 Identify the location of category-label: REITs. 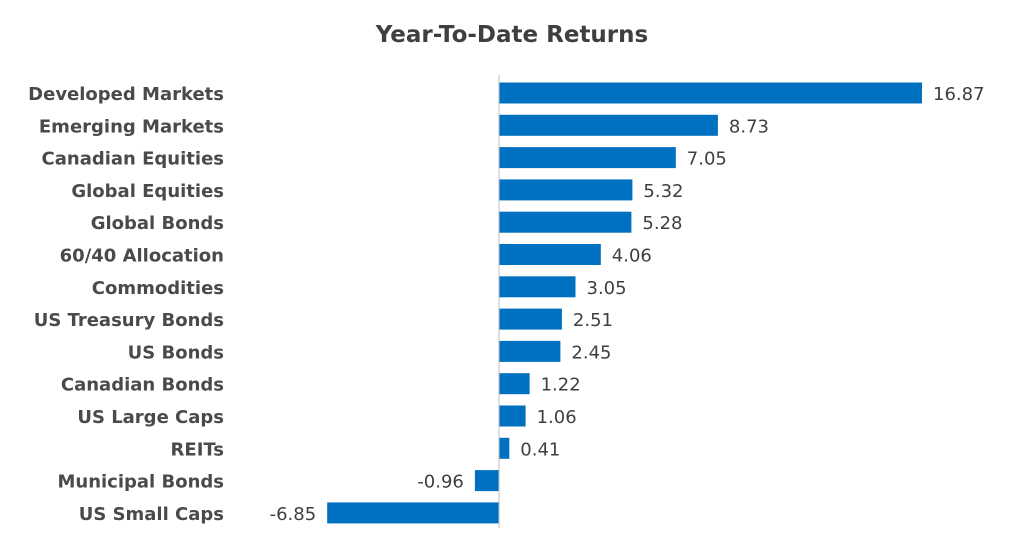
(197, 449).